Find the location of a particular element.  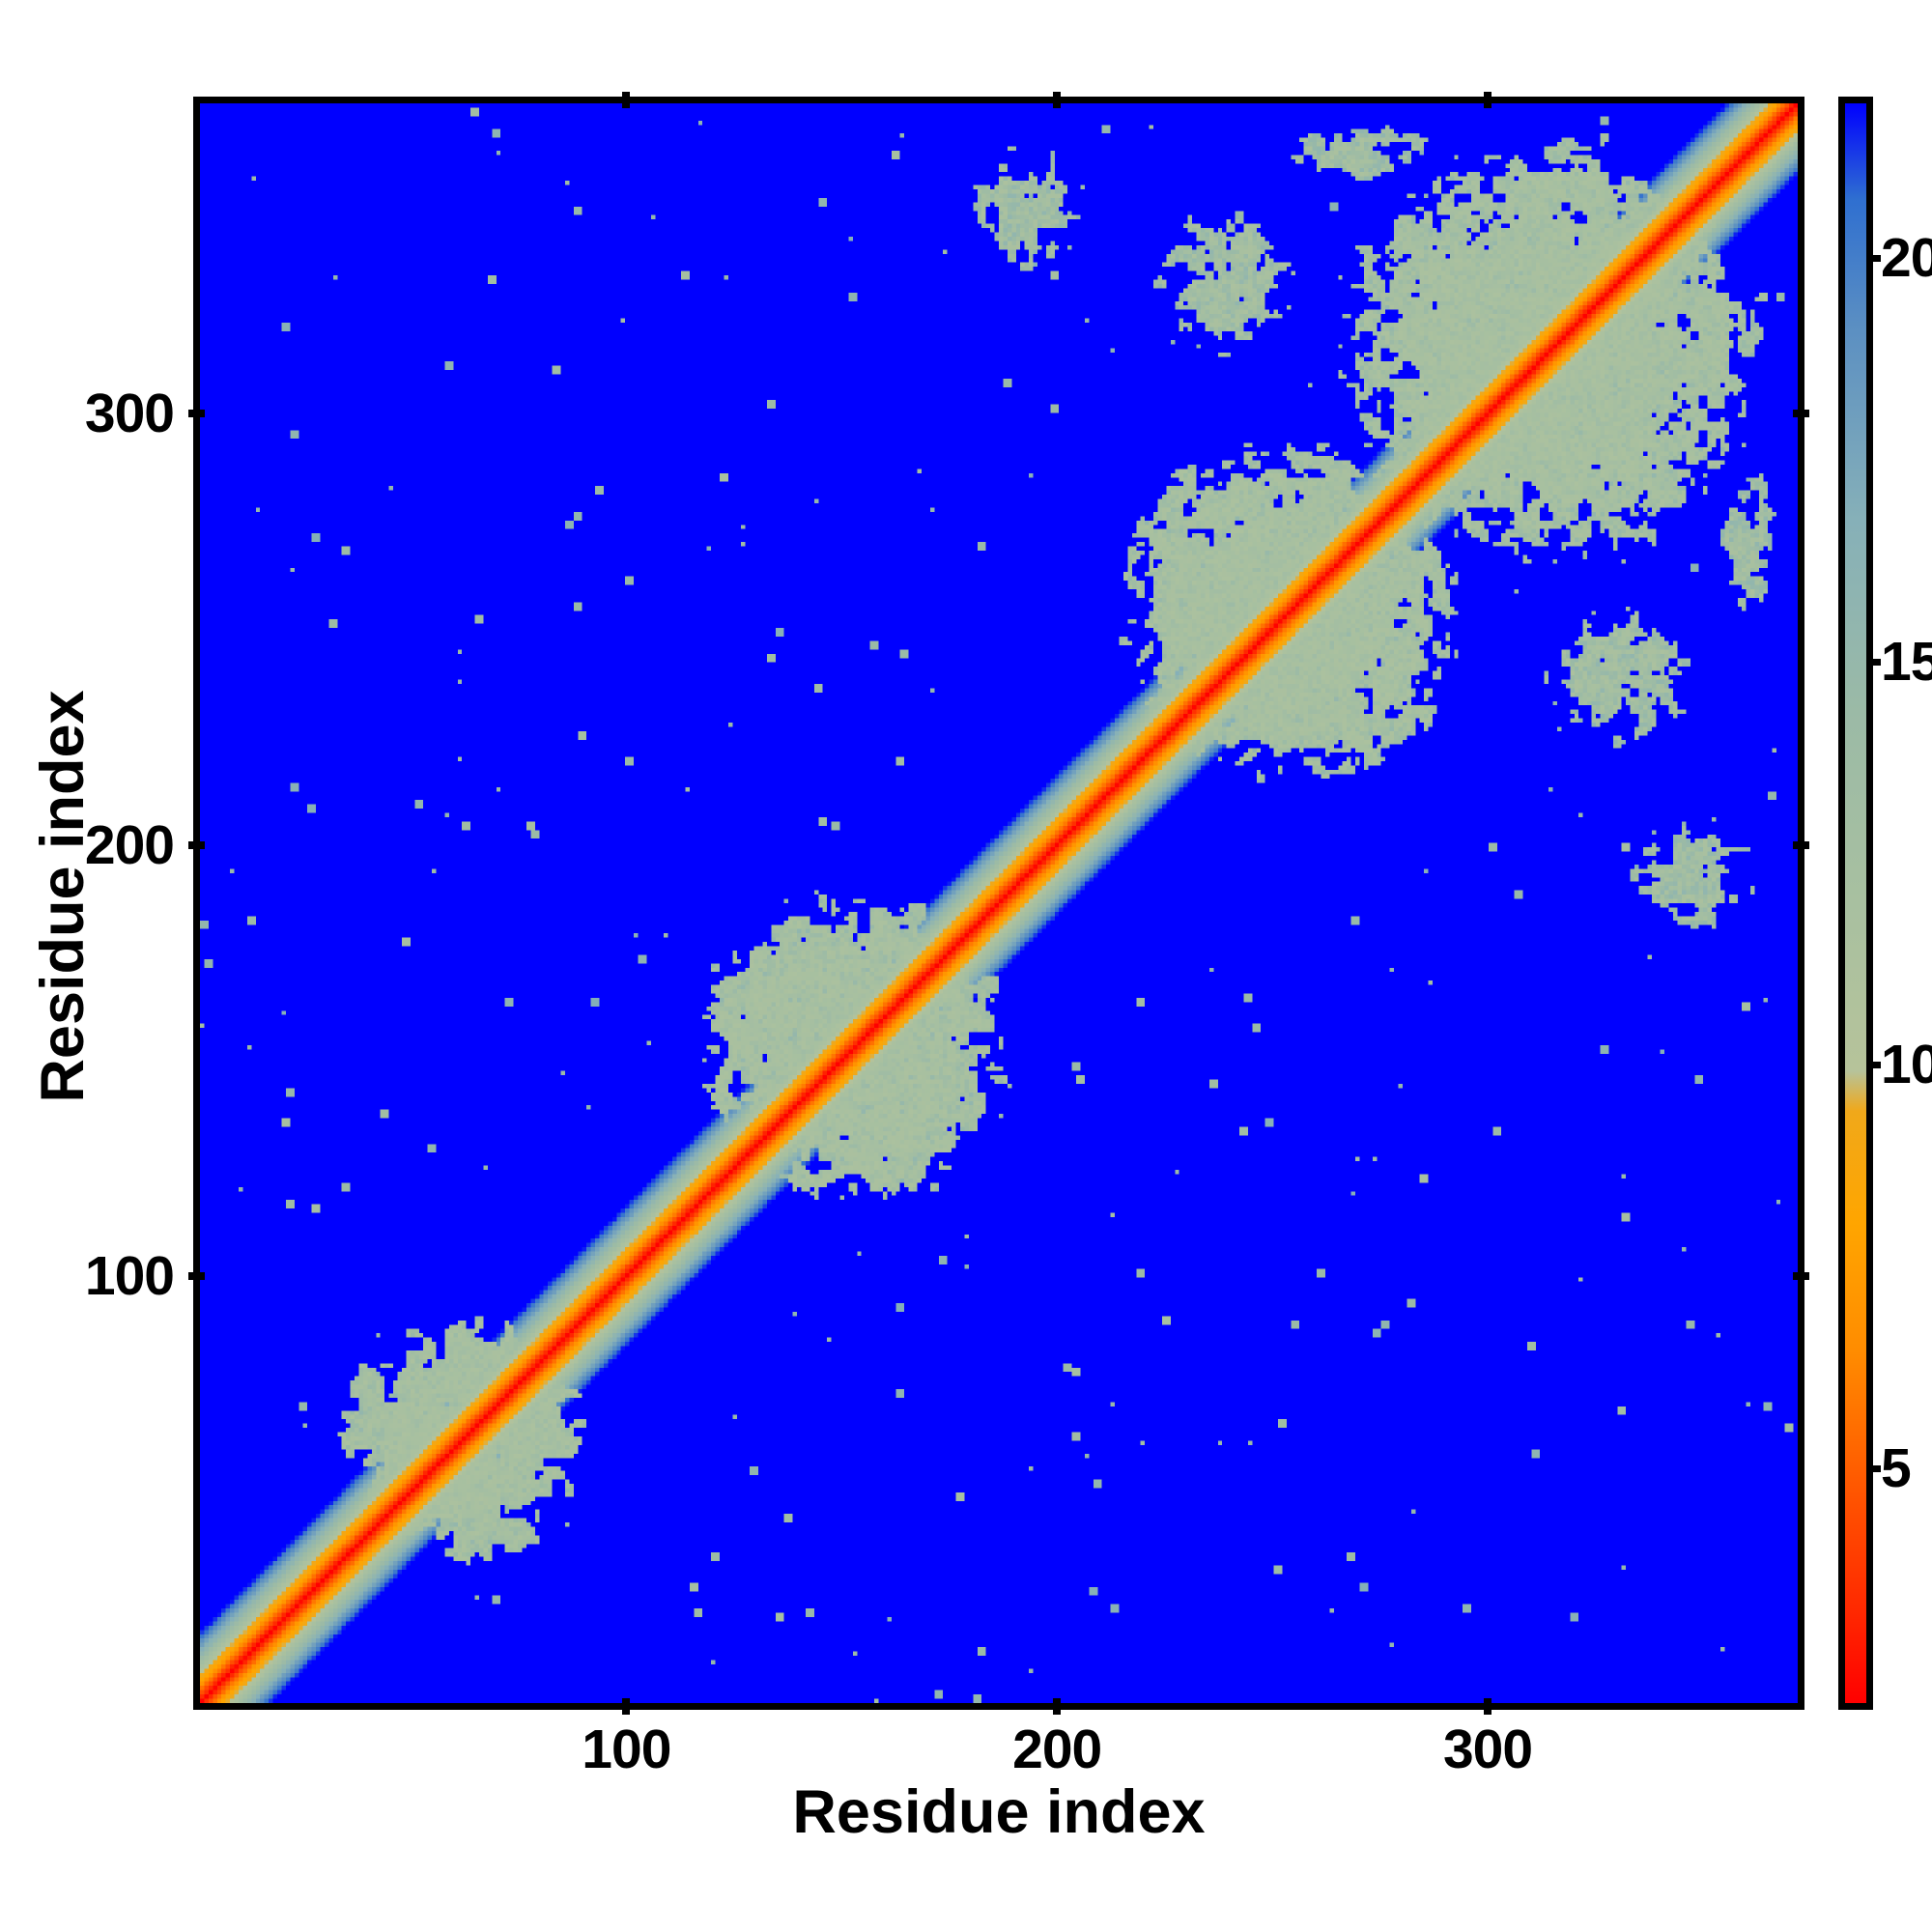

y-axis-tick-label: 200 is located at coordinates (129, 844).